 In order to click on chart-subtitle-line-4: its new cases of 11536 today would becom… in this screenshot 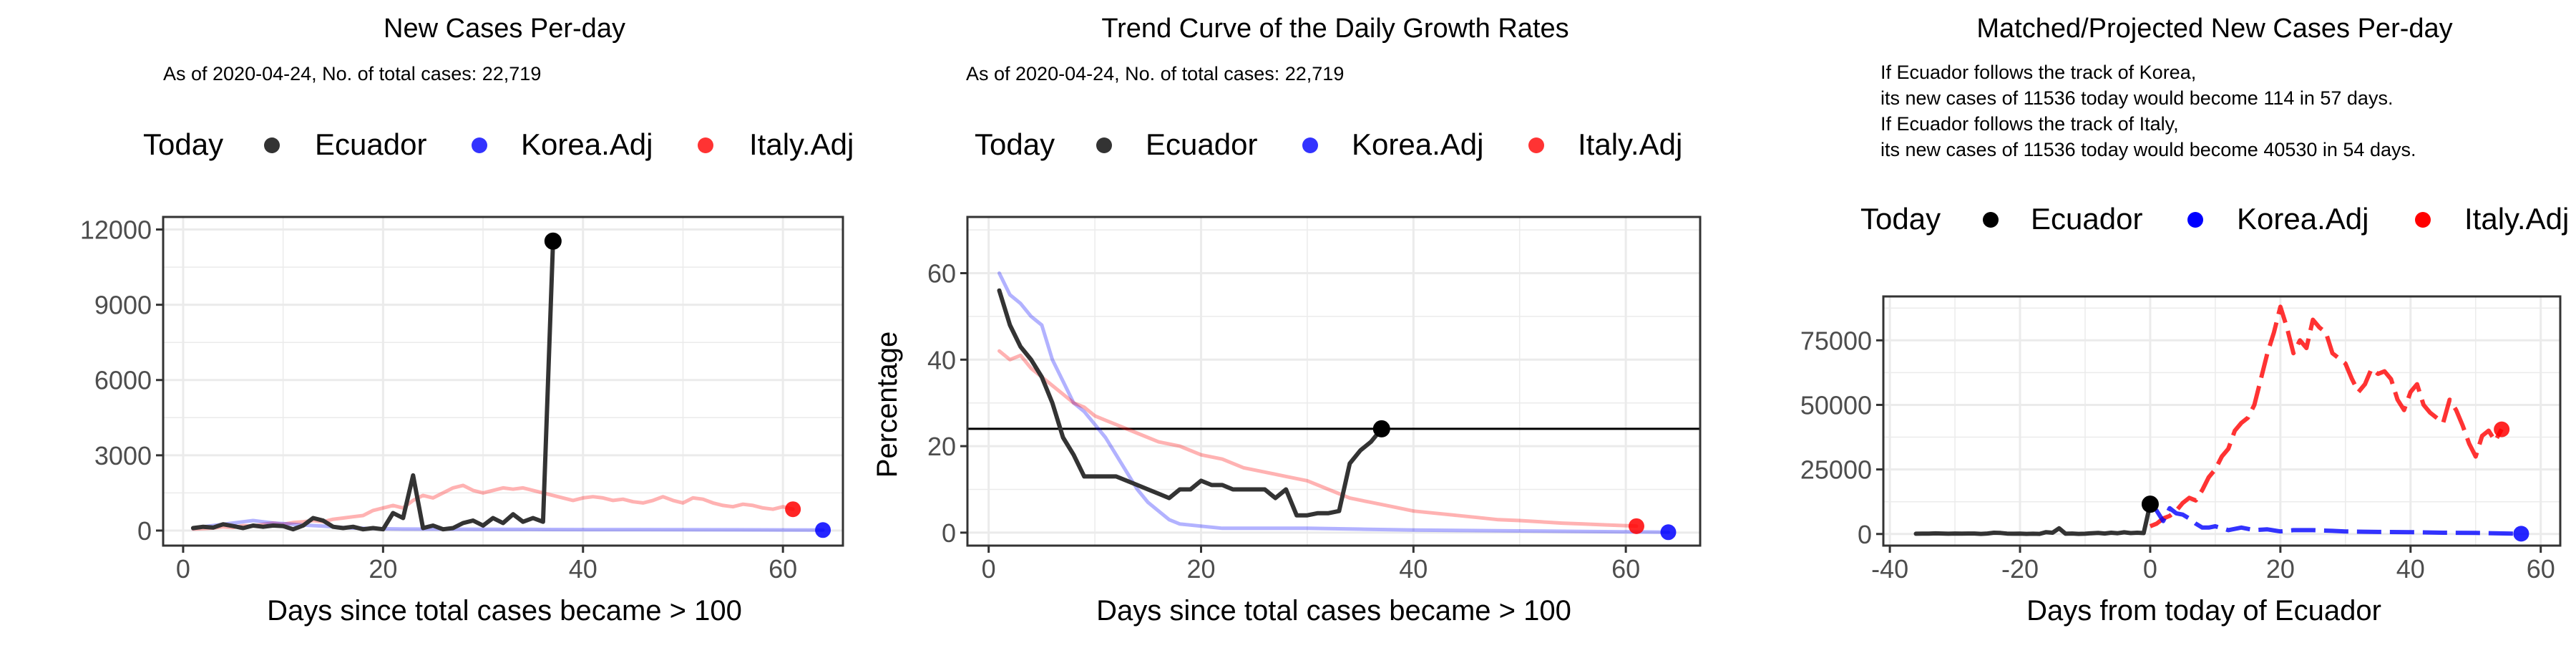, I will do `click(2148, 150)`.